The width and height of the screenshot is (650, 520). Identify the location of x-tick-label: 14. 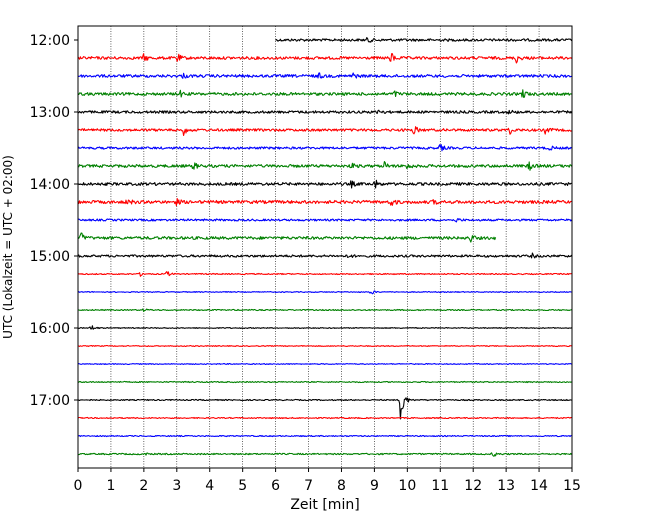
(539, 486).